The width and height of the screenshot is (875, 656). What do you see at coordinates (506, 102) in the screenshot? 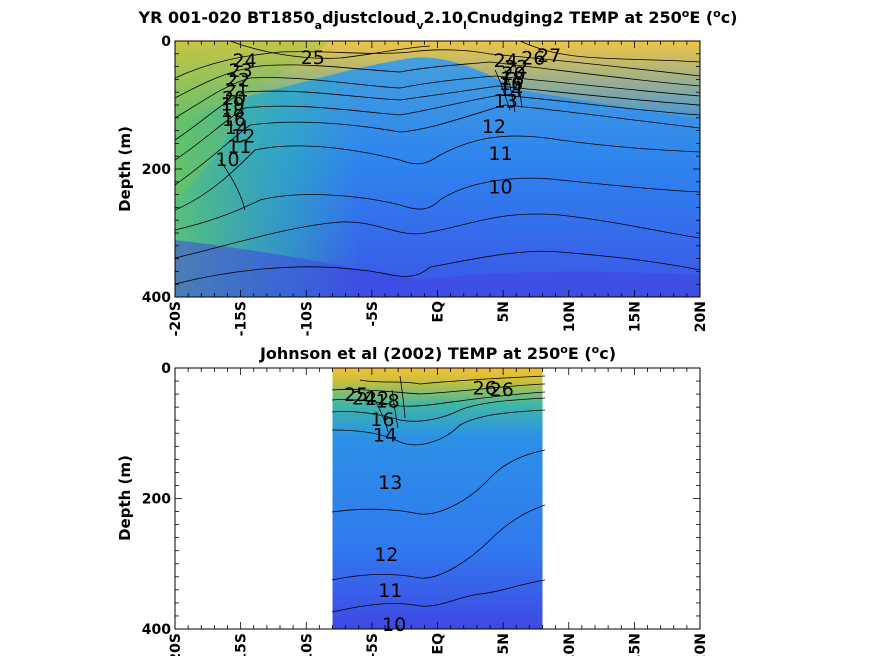
I see `top-contour-label: 13` at bounding box center [506, 102].